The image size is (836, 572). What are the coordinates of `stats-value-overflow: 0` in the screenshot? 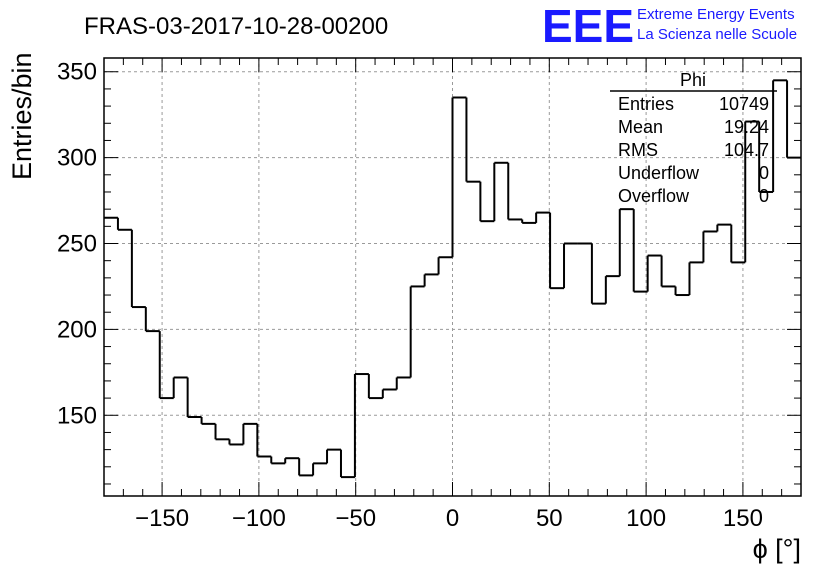 It's located at (764, 196).